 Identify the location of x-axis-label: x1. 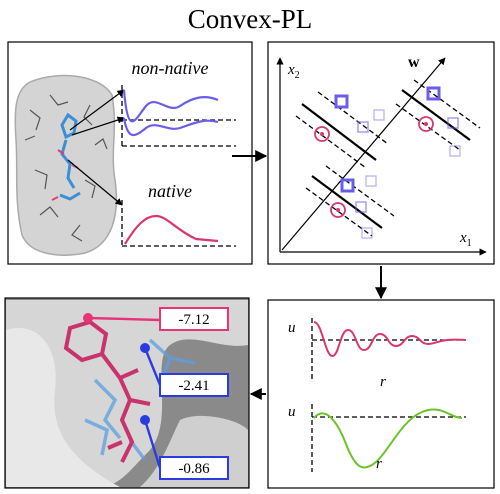
(465, 239).